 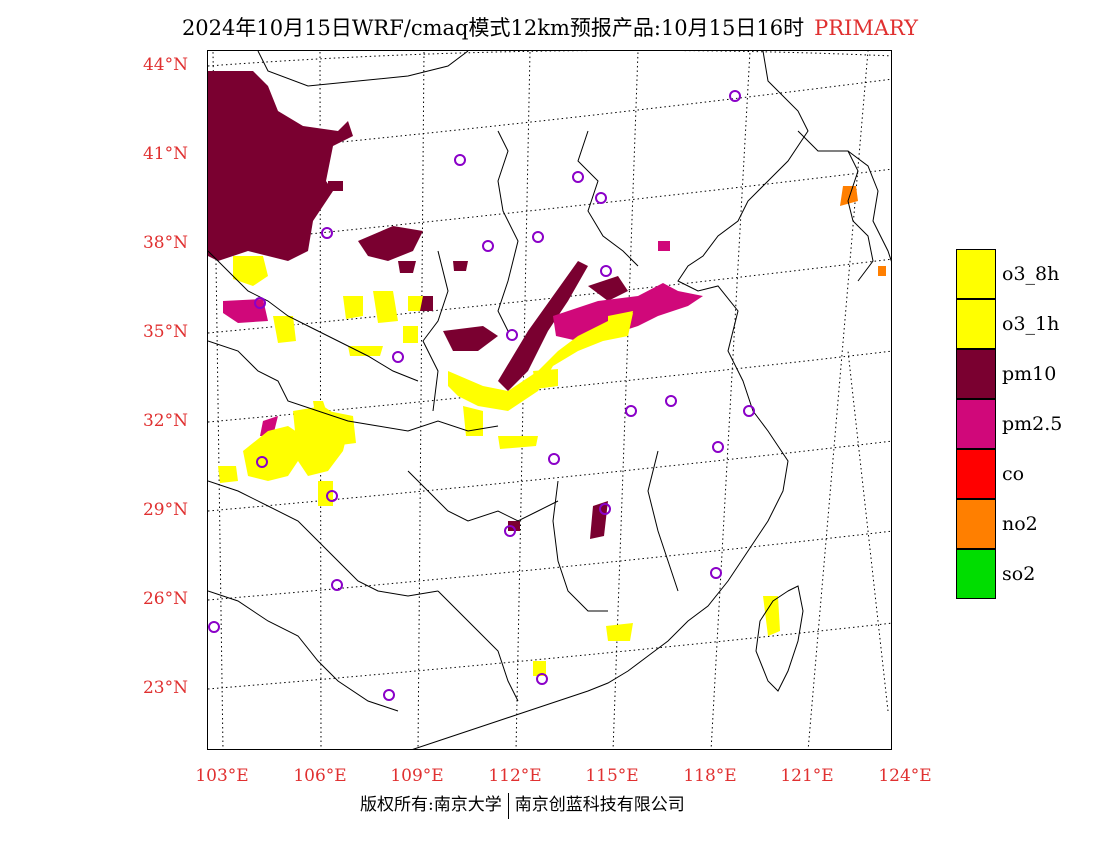 I want to click on legend-swatch-pm25, so click(x=976, y=424).